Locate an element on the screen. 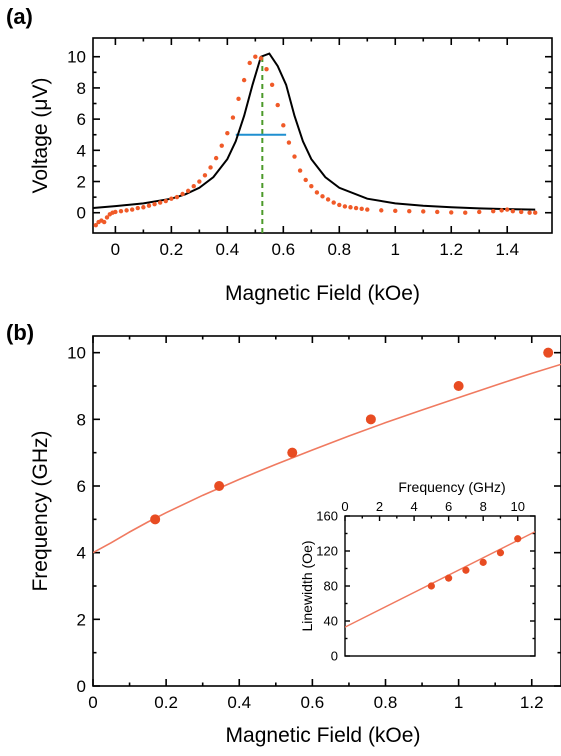 The image size is (561, 756). inset-xlabel: Frequency (GHz) is located at coordinates (451, 487).